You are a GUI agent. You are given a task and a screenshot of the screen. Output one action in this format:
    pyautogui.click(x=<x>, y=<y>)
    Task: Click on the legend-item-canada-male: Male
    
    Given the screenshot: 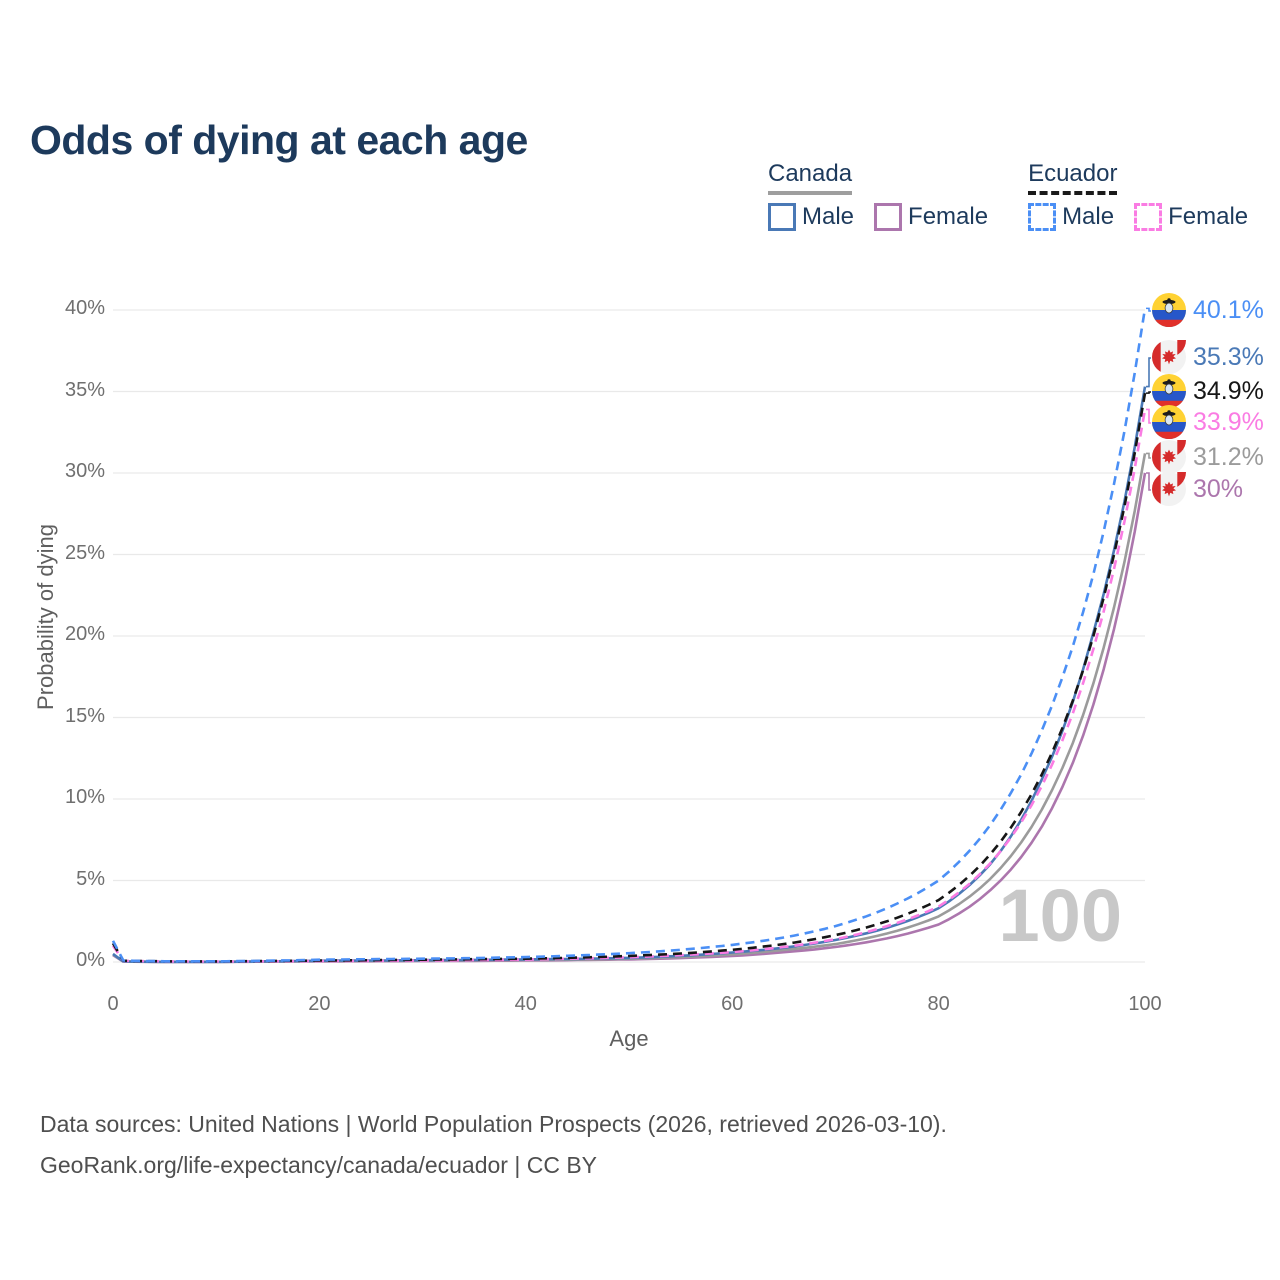 What is the action you would take?
    pyautogui.click(x=811, y=217)
    